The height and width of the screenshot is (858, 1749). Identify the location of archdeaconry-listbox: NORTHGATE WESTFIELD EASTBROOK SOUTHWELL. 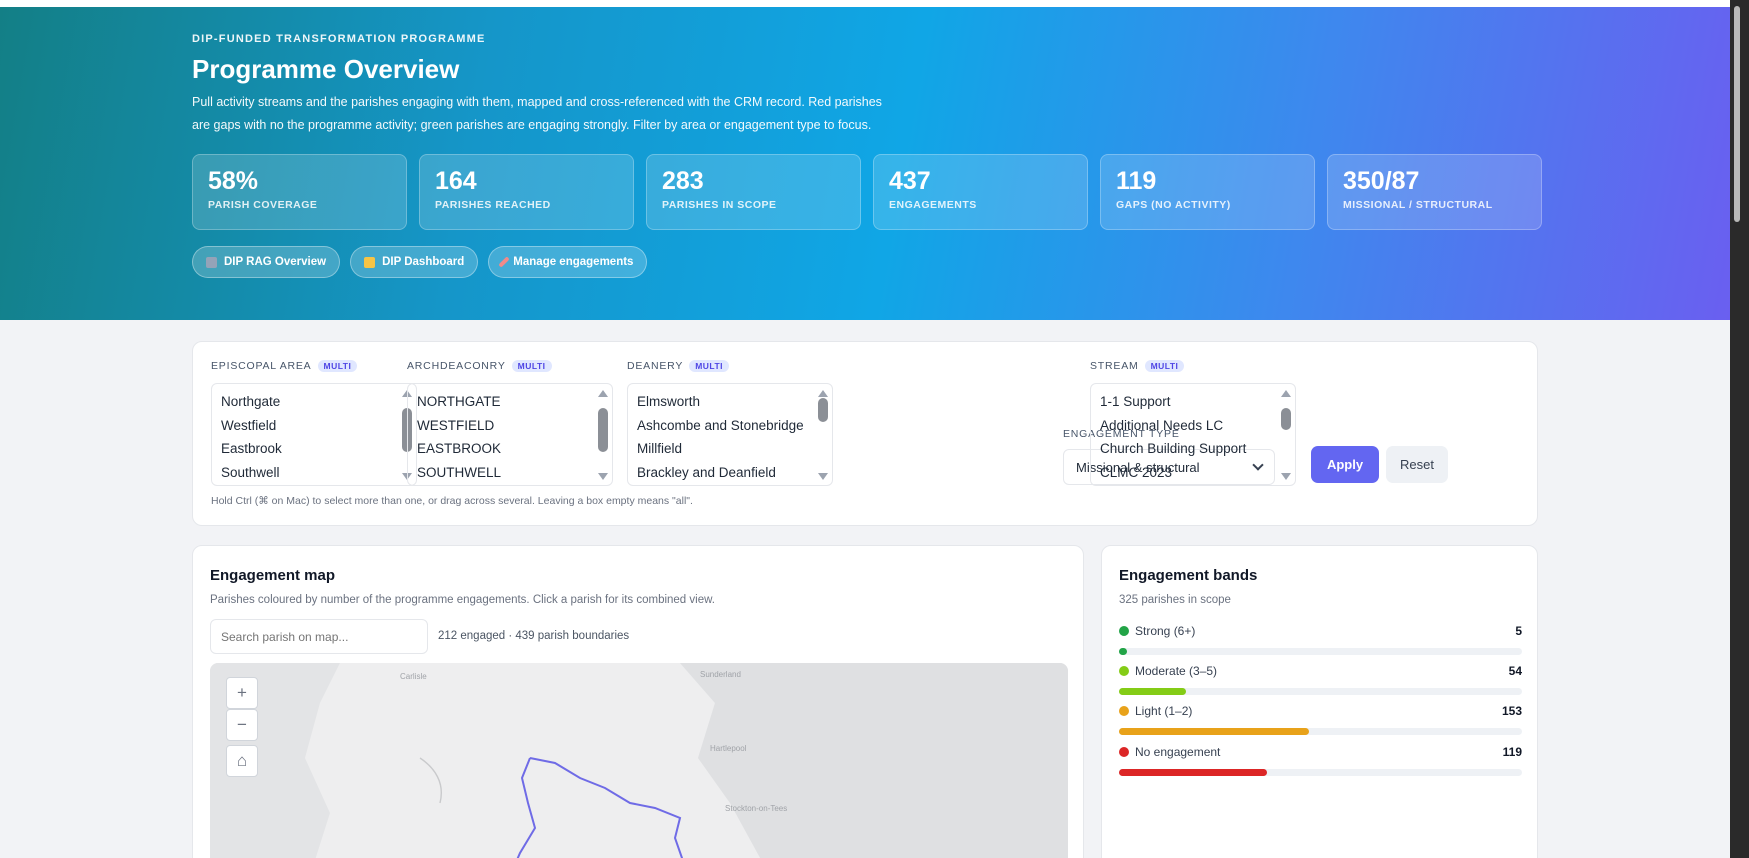
(510, 434).